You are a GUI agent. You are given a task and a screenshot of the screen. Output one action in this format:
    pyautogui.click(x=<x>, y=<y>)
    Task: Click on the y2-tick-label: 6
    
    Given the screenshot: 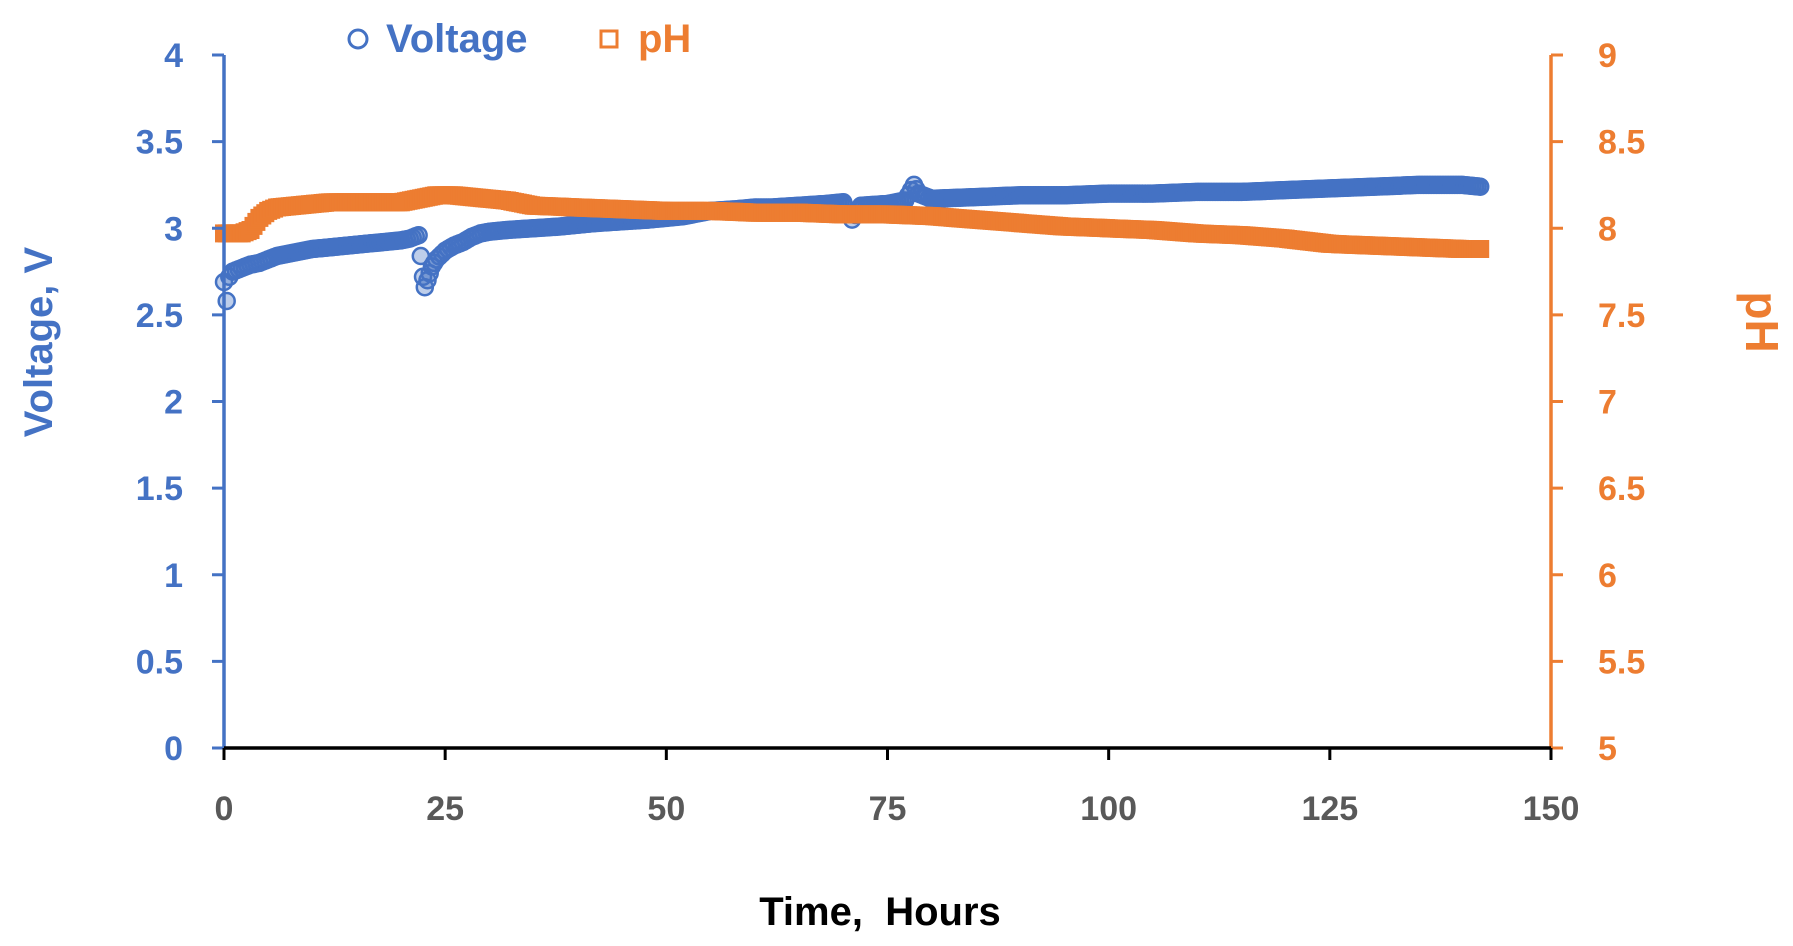 What is the action you would take?
    pyautogui.click(x=1607, y=576)
    